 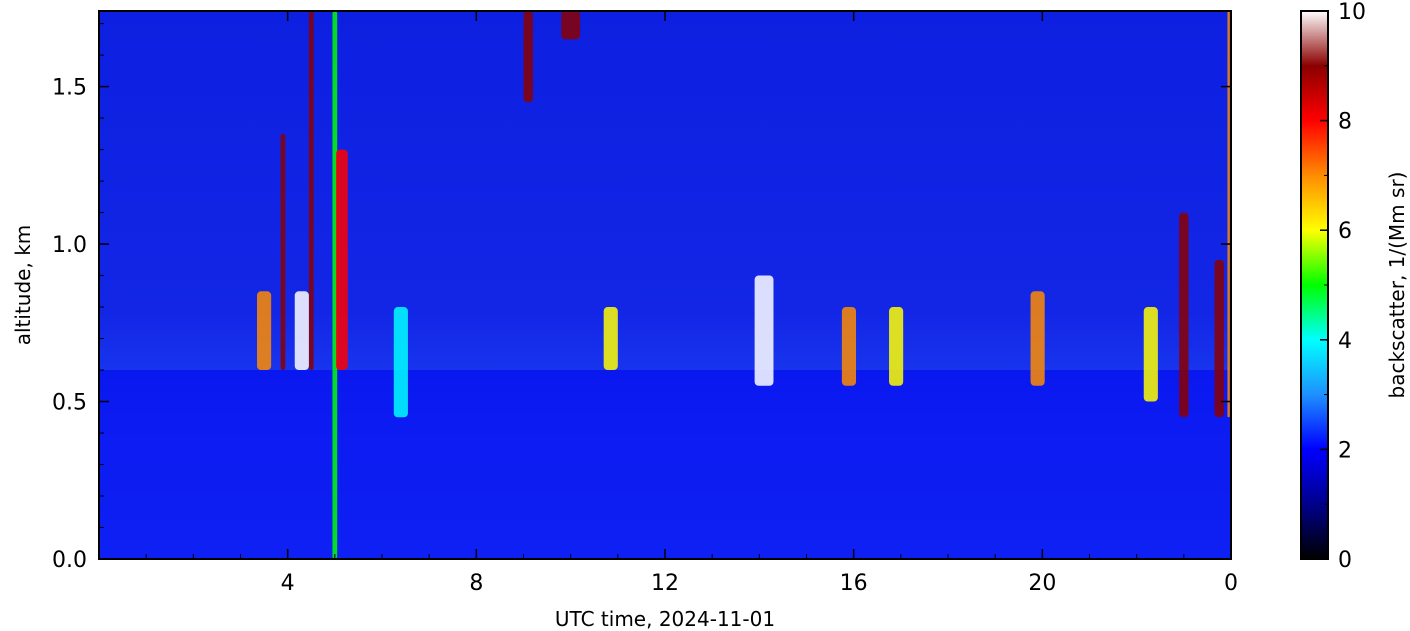 What do you see at coordinates (665, 583) in the screenshot?
I see `x-tick-label: 12` at bounding box center [665, 583].